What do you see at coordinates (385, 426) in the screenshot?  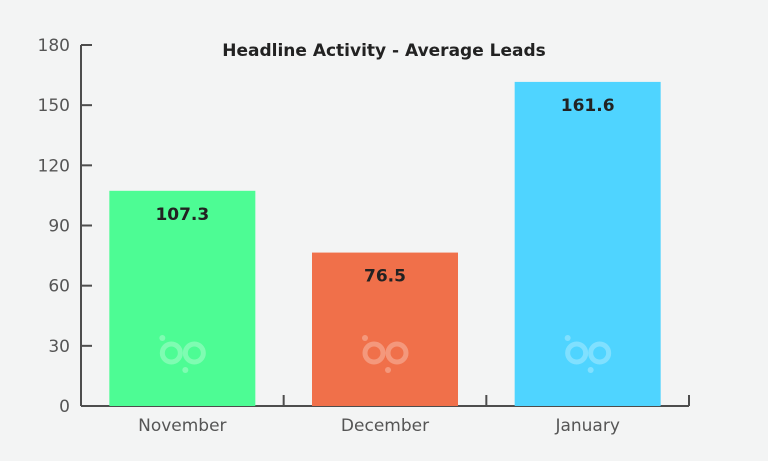 I see `x-tick-label: December` at bounding box center [385, 426].